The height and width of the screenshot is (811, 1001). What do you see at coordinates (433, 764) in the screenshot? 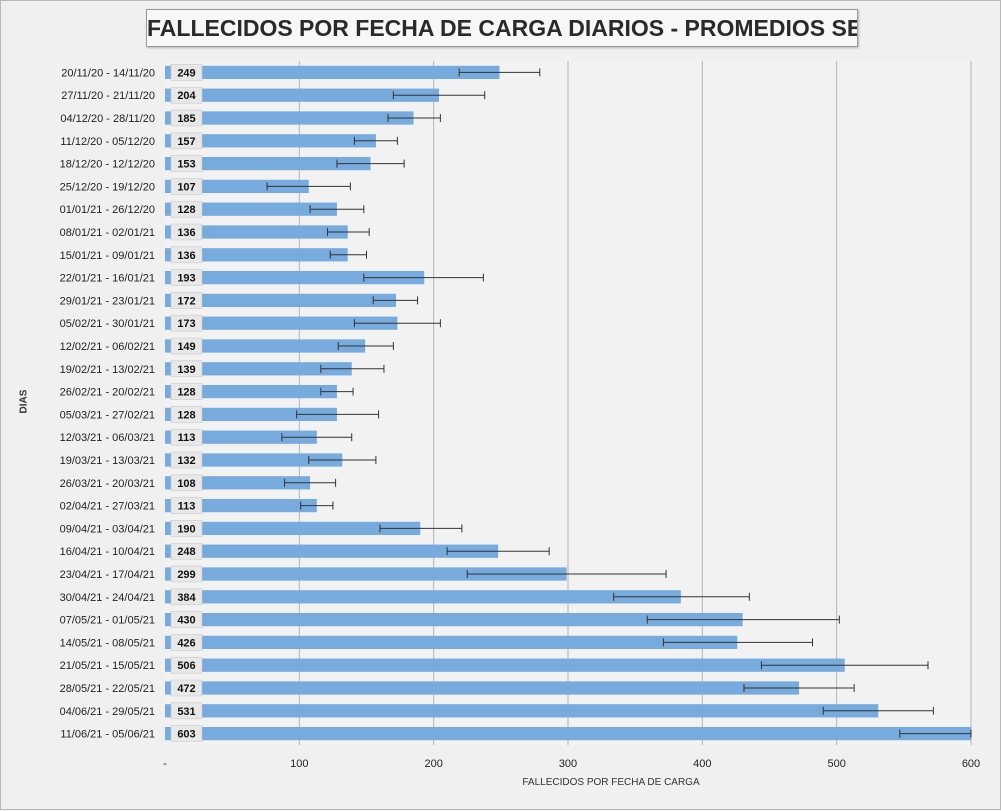
I see `x-tick-label: 200` at bounding box center [433, 764].